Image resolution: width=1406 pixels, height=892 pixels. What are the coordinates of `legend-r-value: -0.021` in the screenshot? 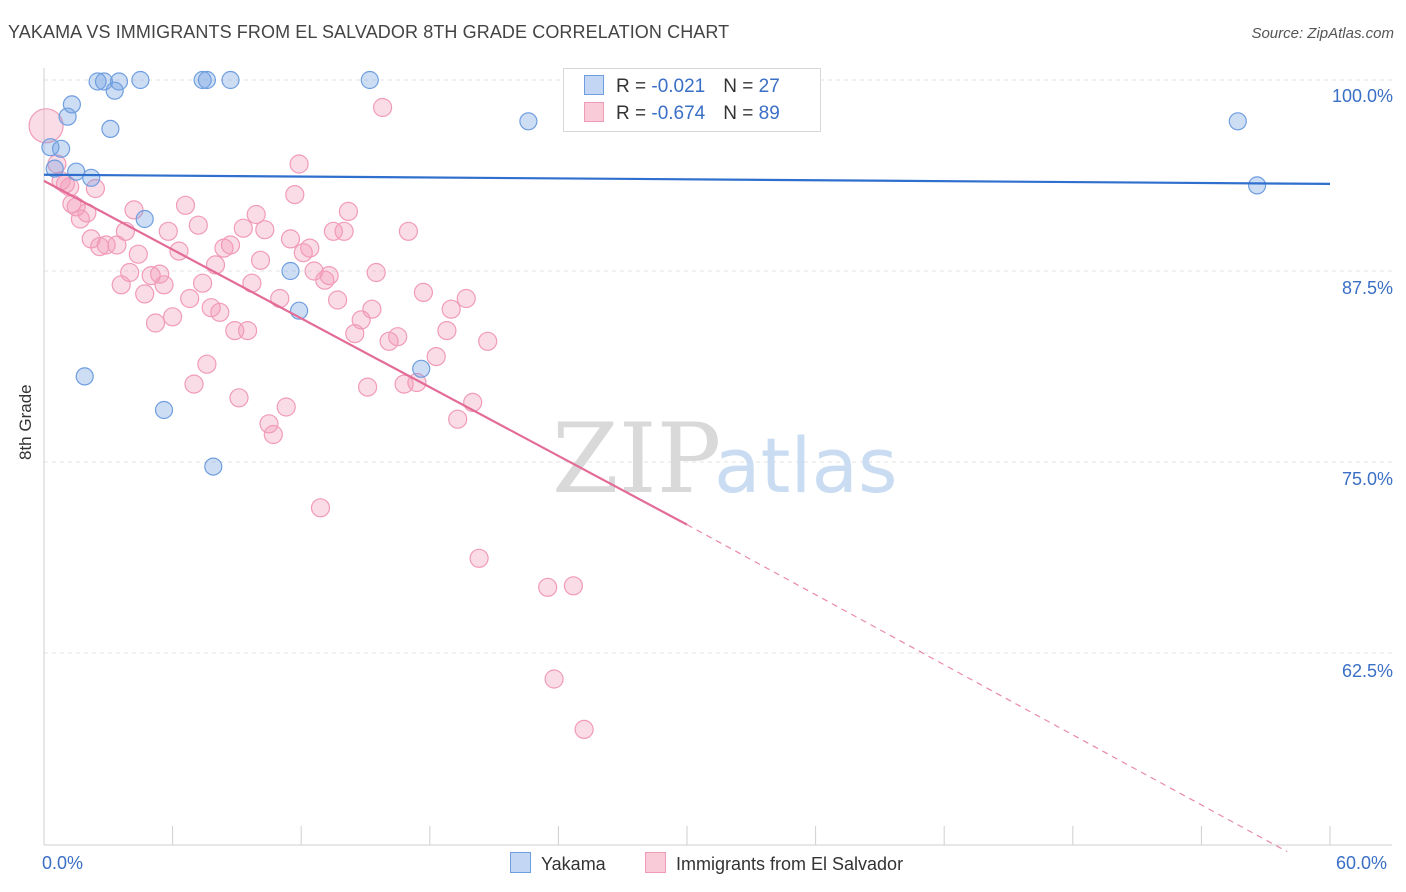 It's located at (678, 86).